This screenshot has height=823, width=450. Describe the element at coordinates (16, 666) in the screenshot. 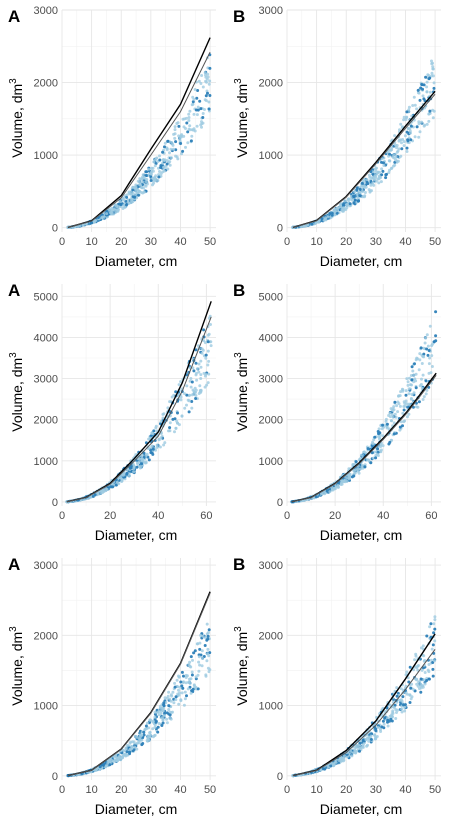

I see `y-axis-title: Volume, dm3` at that location.